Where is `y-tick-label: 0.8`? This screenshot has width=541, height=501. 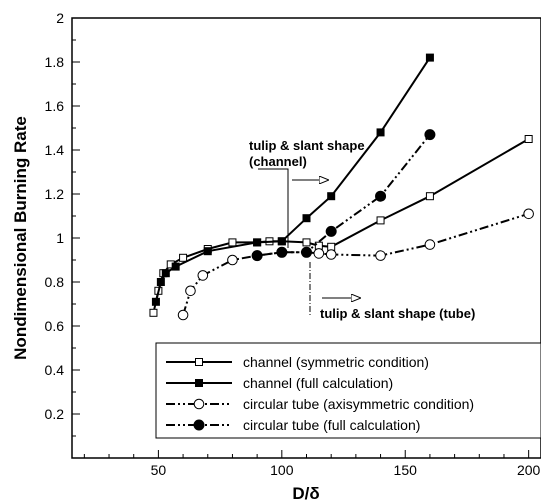
y-tick-label: 0.8 is located at coordinates (55, 282).